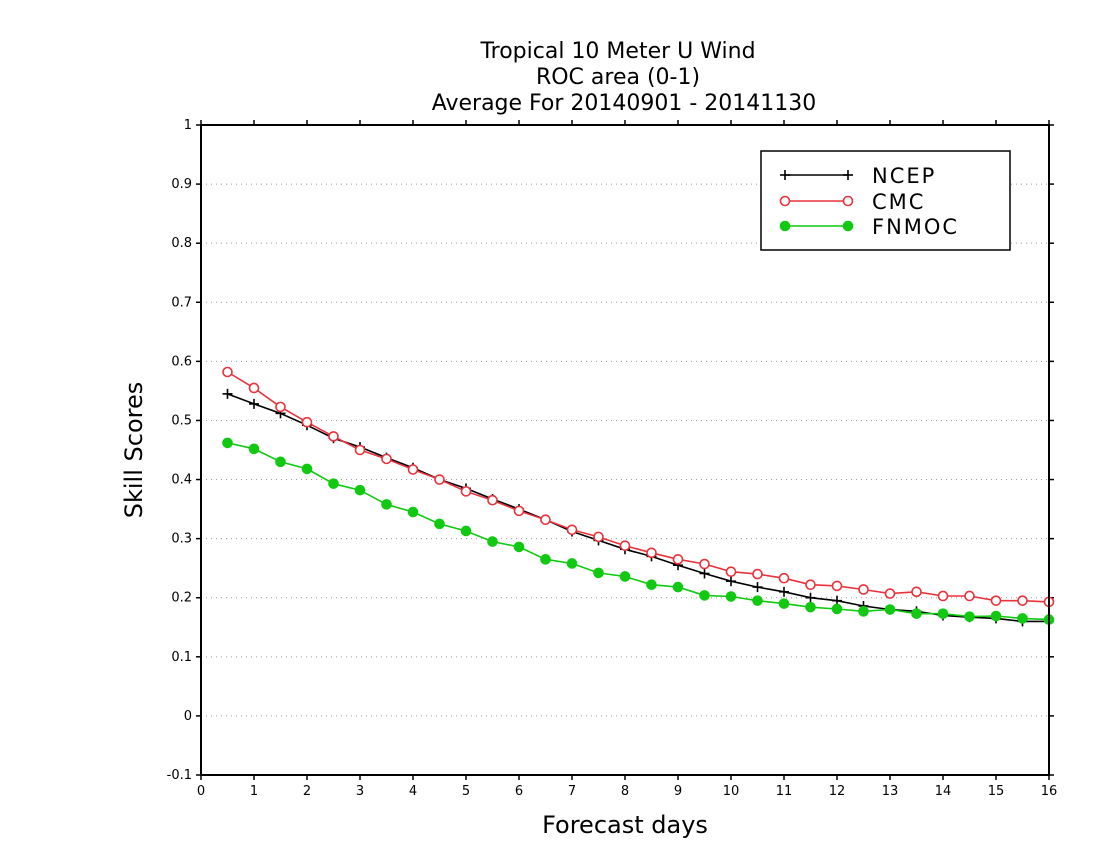 This screenshot has width=1100, height=850. I want to click on y-tick-label: -0.1, so click(179, 775).